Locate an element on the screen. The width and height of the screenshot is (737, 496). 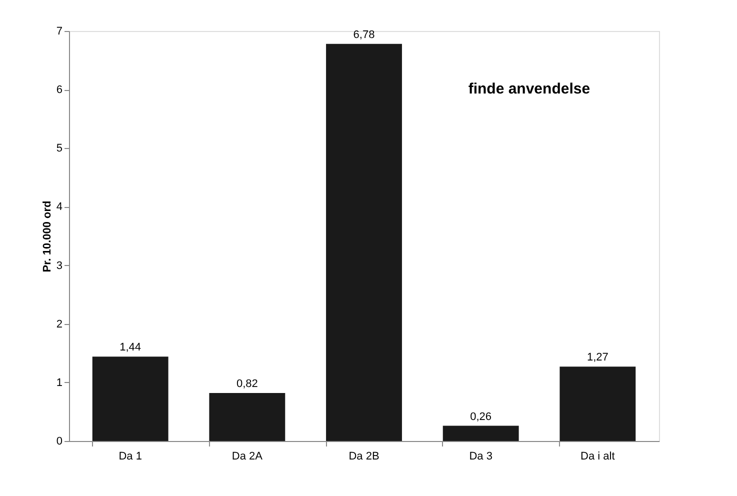
y-tick-label: 7 is located at coordinates (59, 32).